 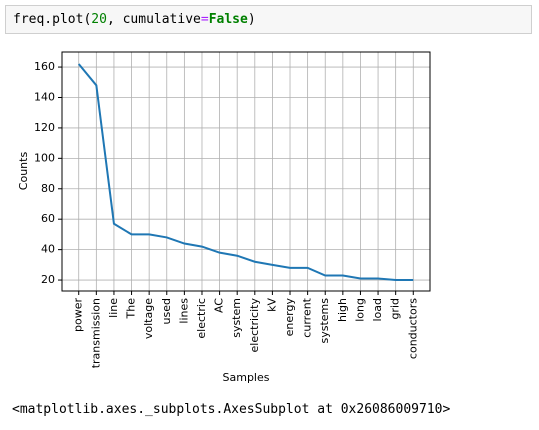 I want to click on x-tick-label: line, so click(x=113, y=308).